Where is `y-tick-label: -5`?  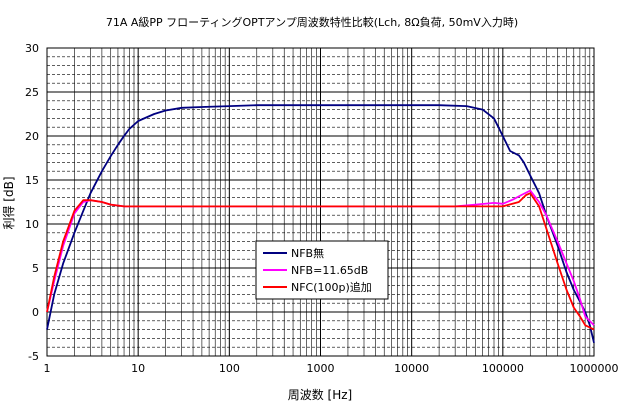
y-tick-label: -5 is located at coordinates (33, 356).